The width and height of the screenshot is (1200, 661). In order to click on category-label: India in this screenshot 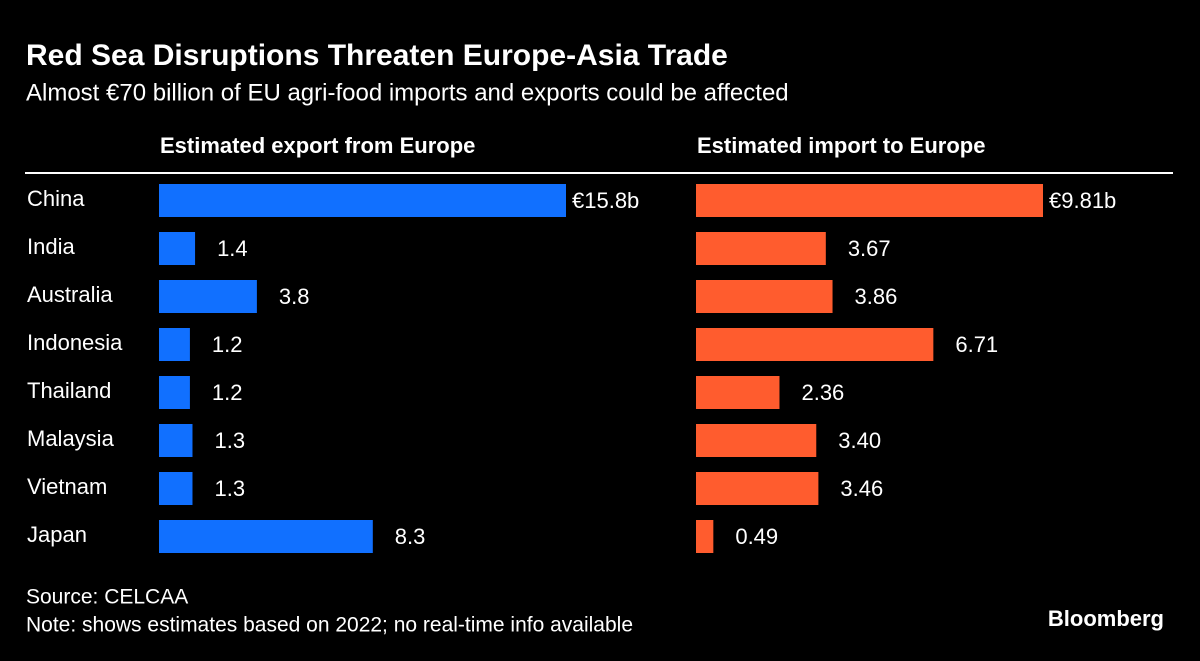, I will do `click(51, 246)`.